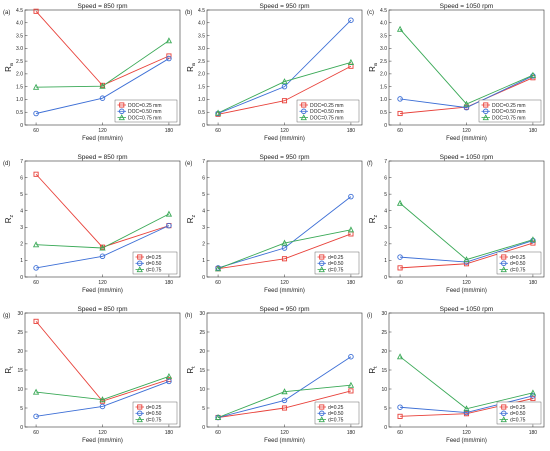 The height and width of the screenshot is (451, 550). What do you see at coordinates (508, 118) in the screenshot?
I see `legend-entry: DOC=0.75 mm` at bounding box center [508, 118].